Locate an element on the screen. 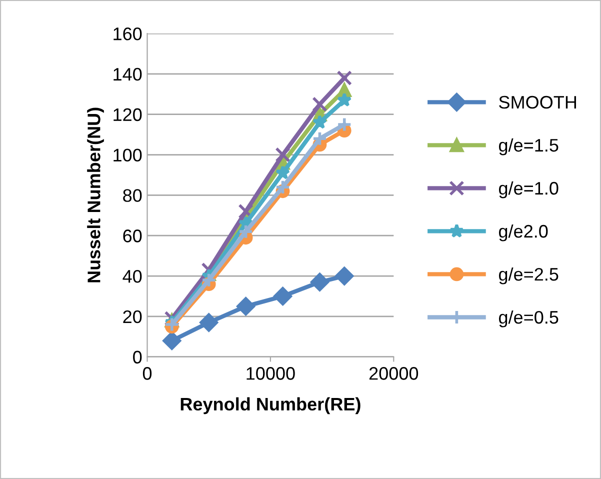 The image size is (601, 479). y-tick-label: 20 is located at coordinates (132, 317).